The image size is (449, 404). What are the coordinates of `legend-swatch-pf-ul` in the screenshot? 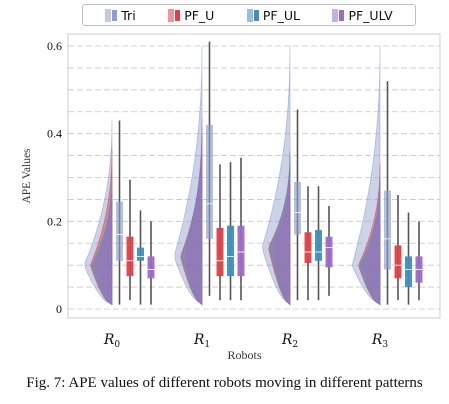 It's located at (252, 15).